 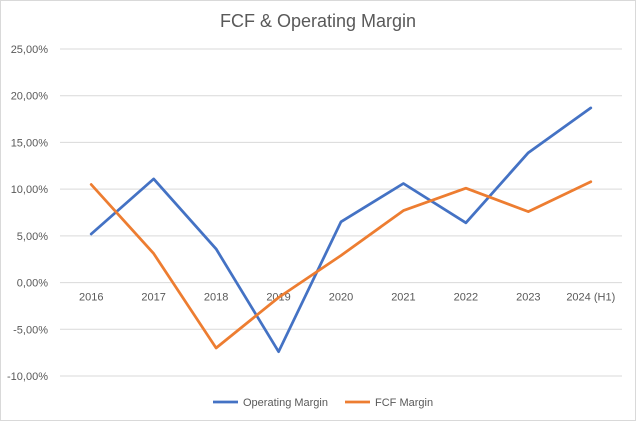 I want to click on x-tick-label: 2020, so click(x=341, y=298).